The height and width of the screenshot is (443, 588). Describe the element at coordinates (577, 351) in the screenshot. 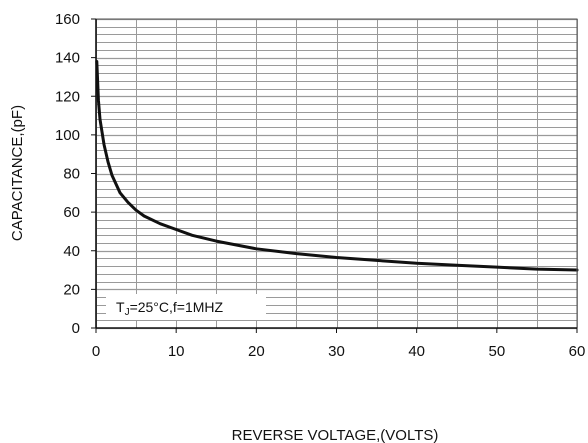

I see `x-tick-label: 60` at that location.